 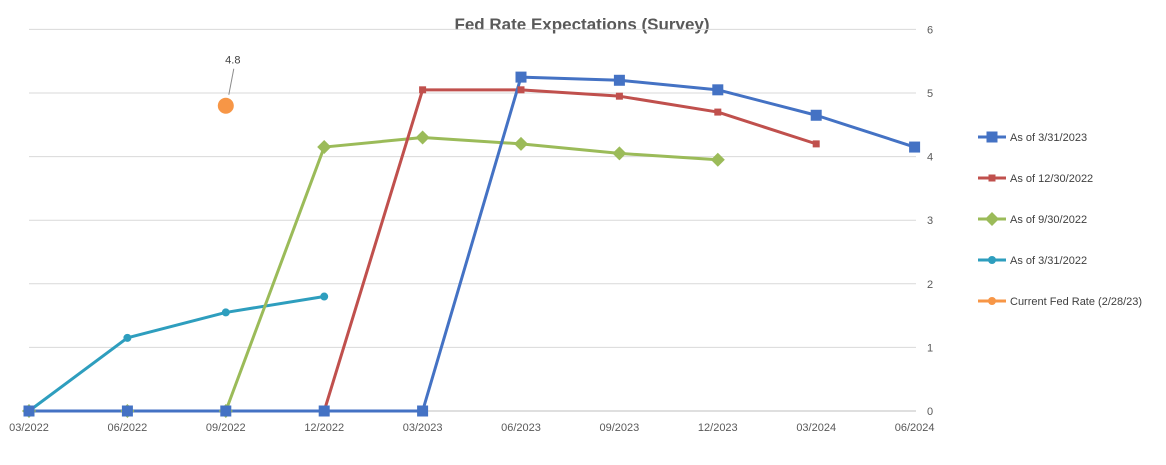 I want to click on x-tick-label: 06/2024, so click(x=915, y=428).